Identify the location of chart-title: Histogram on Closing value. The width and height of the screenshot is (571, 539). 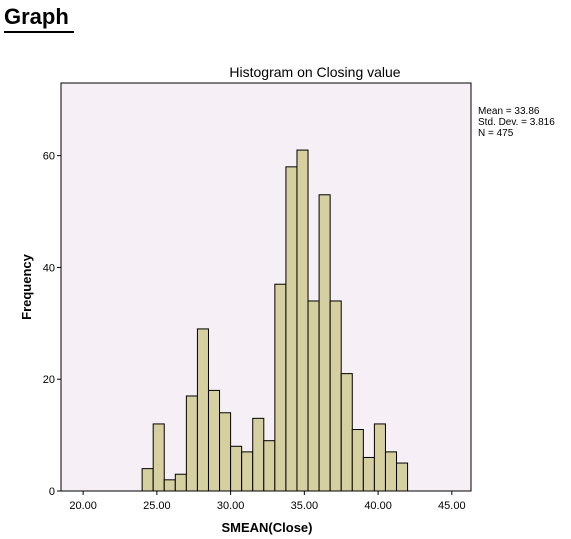
(314, 72).